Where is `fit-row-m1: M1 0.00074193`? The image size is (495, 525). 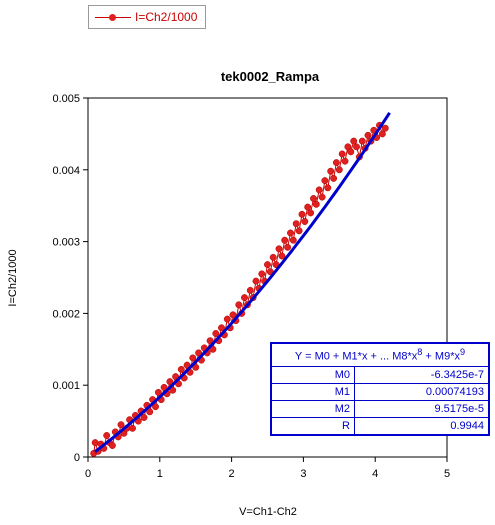 fit-row-m1: M1 0.00074193 is located at coordinates (380, 392).